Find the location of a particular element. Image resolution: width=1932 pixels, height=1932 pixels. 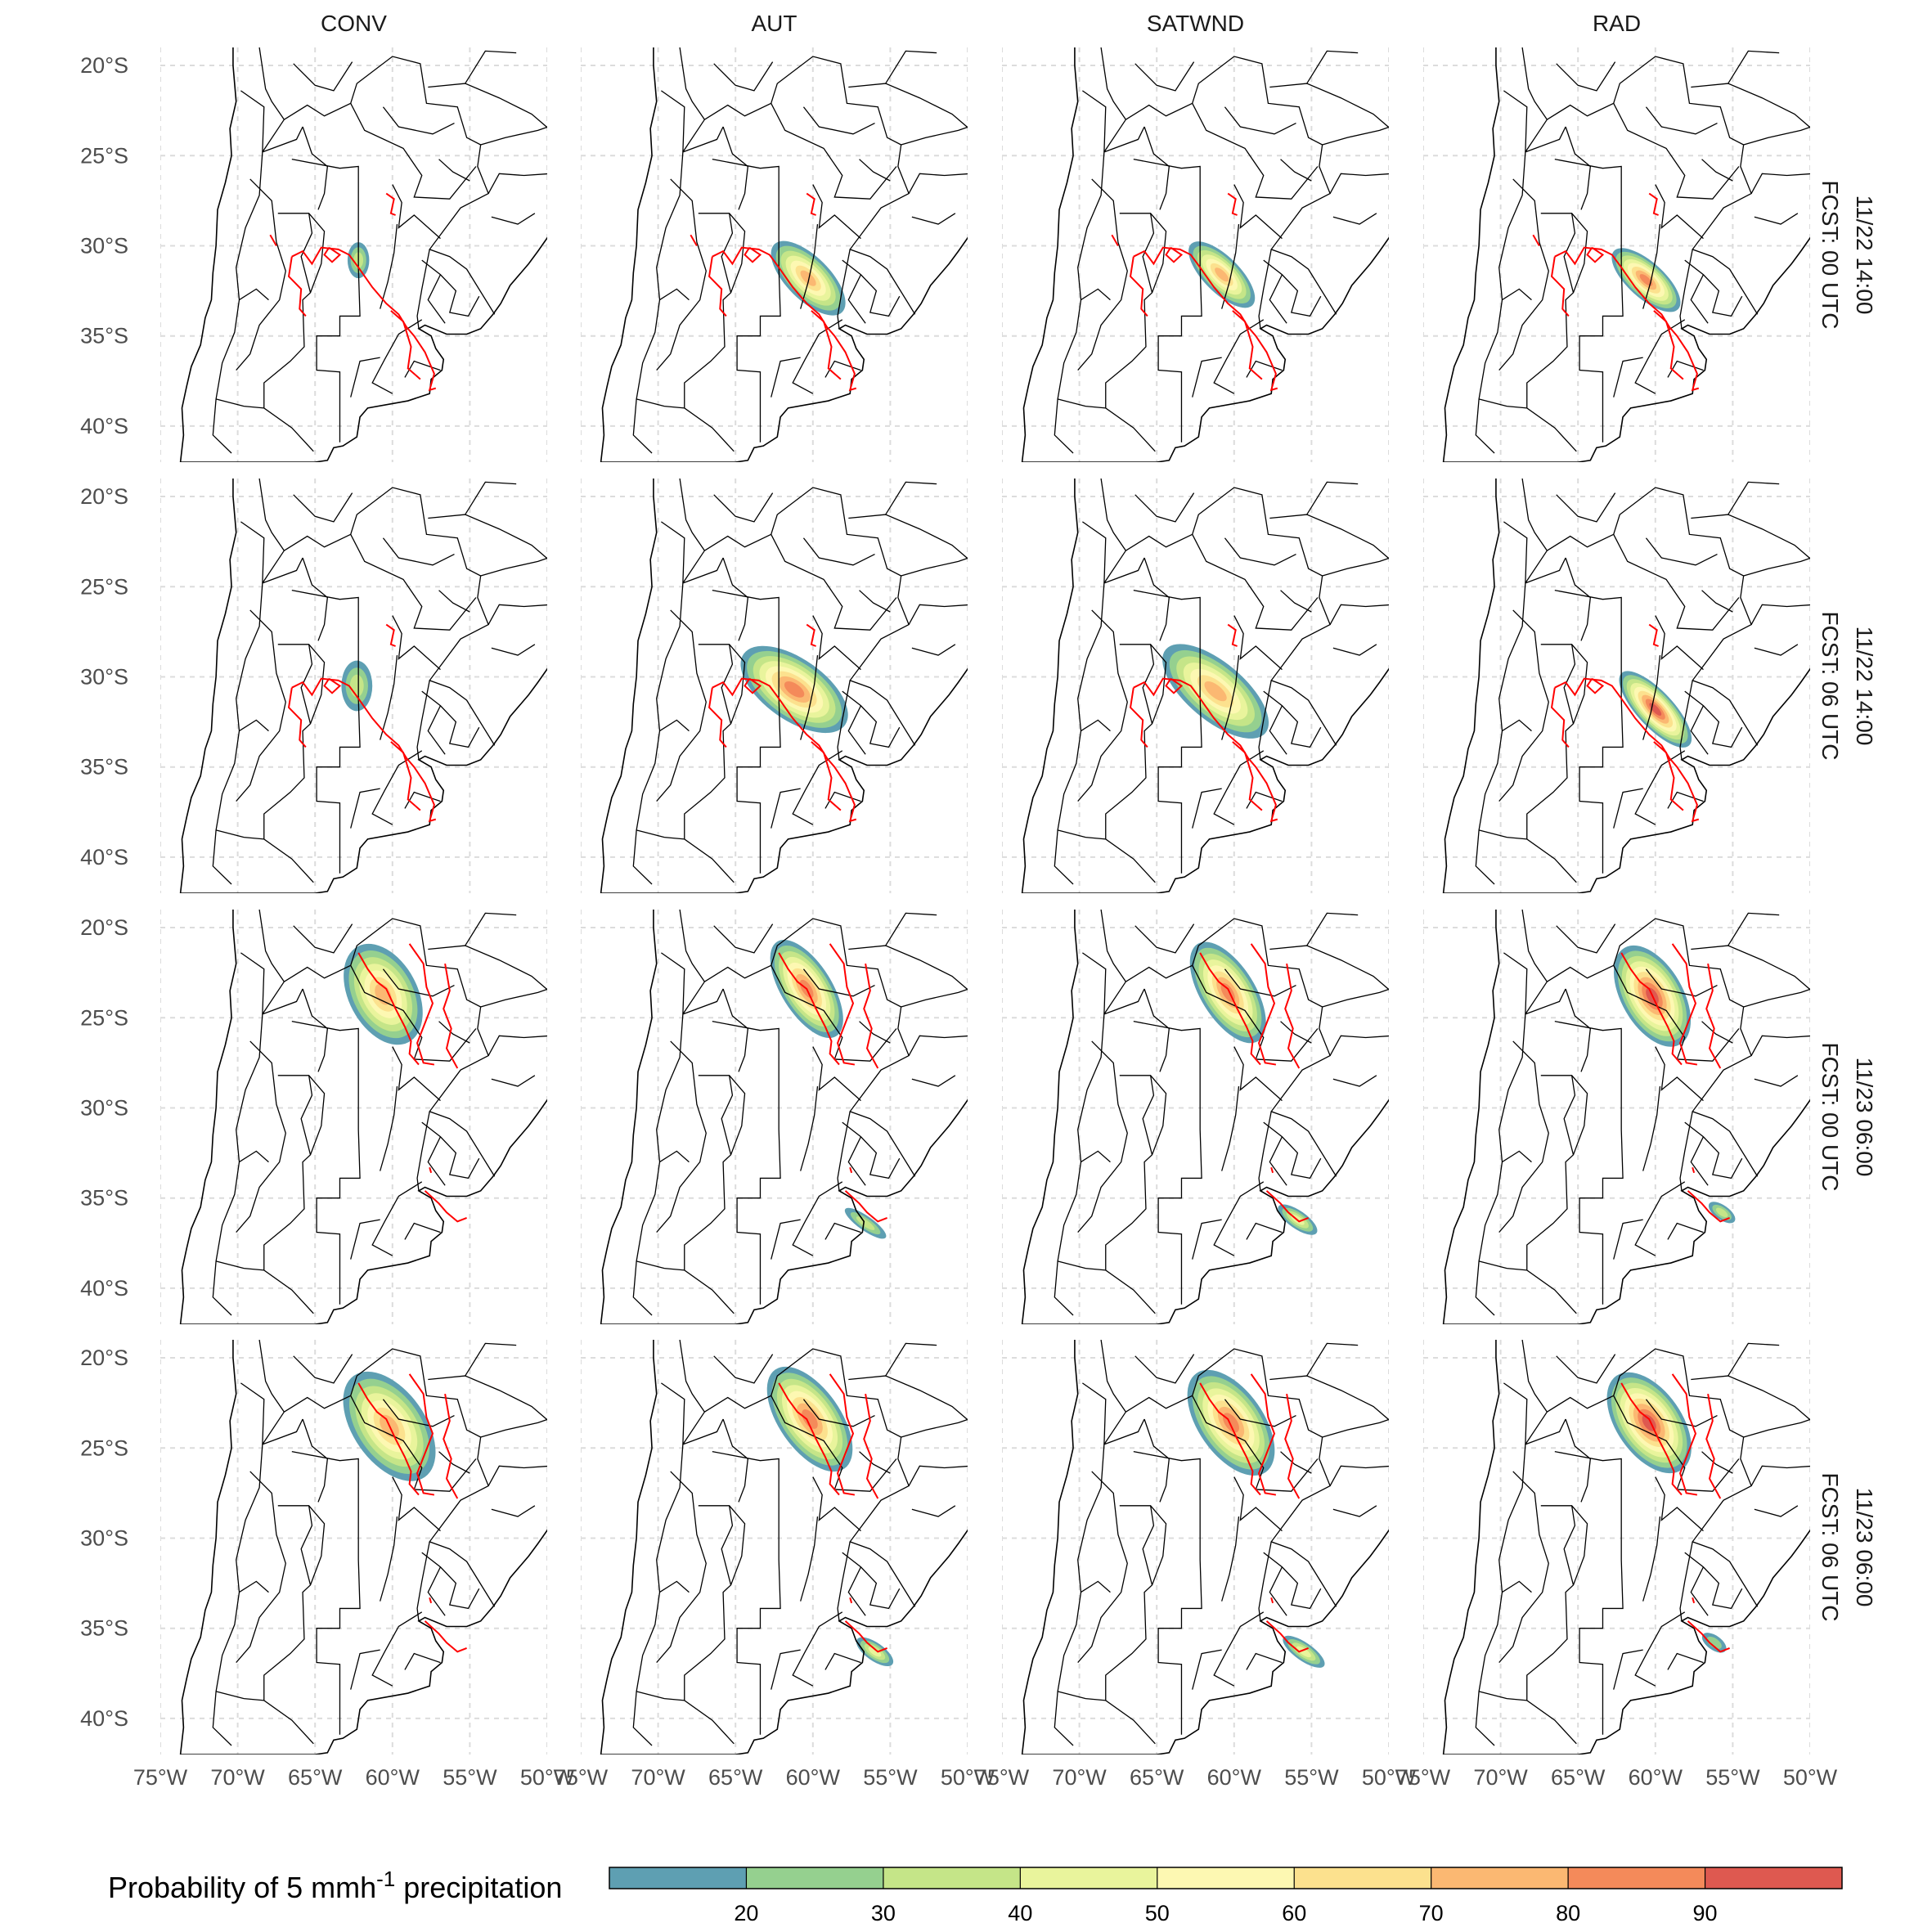

x-tick-label: 60°W is located at coordinates (814, 1777).